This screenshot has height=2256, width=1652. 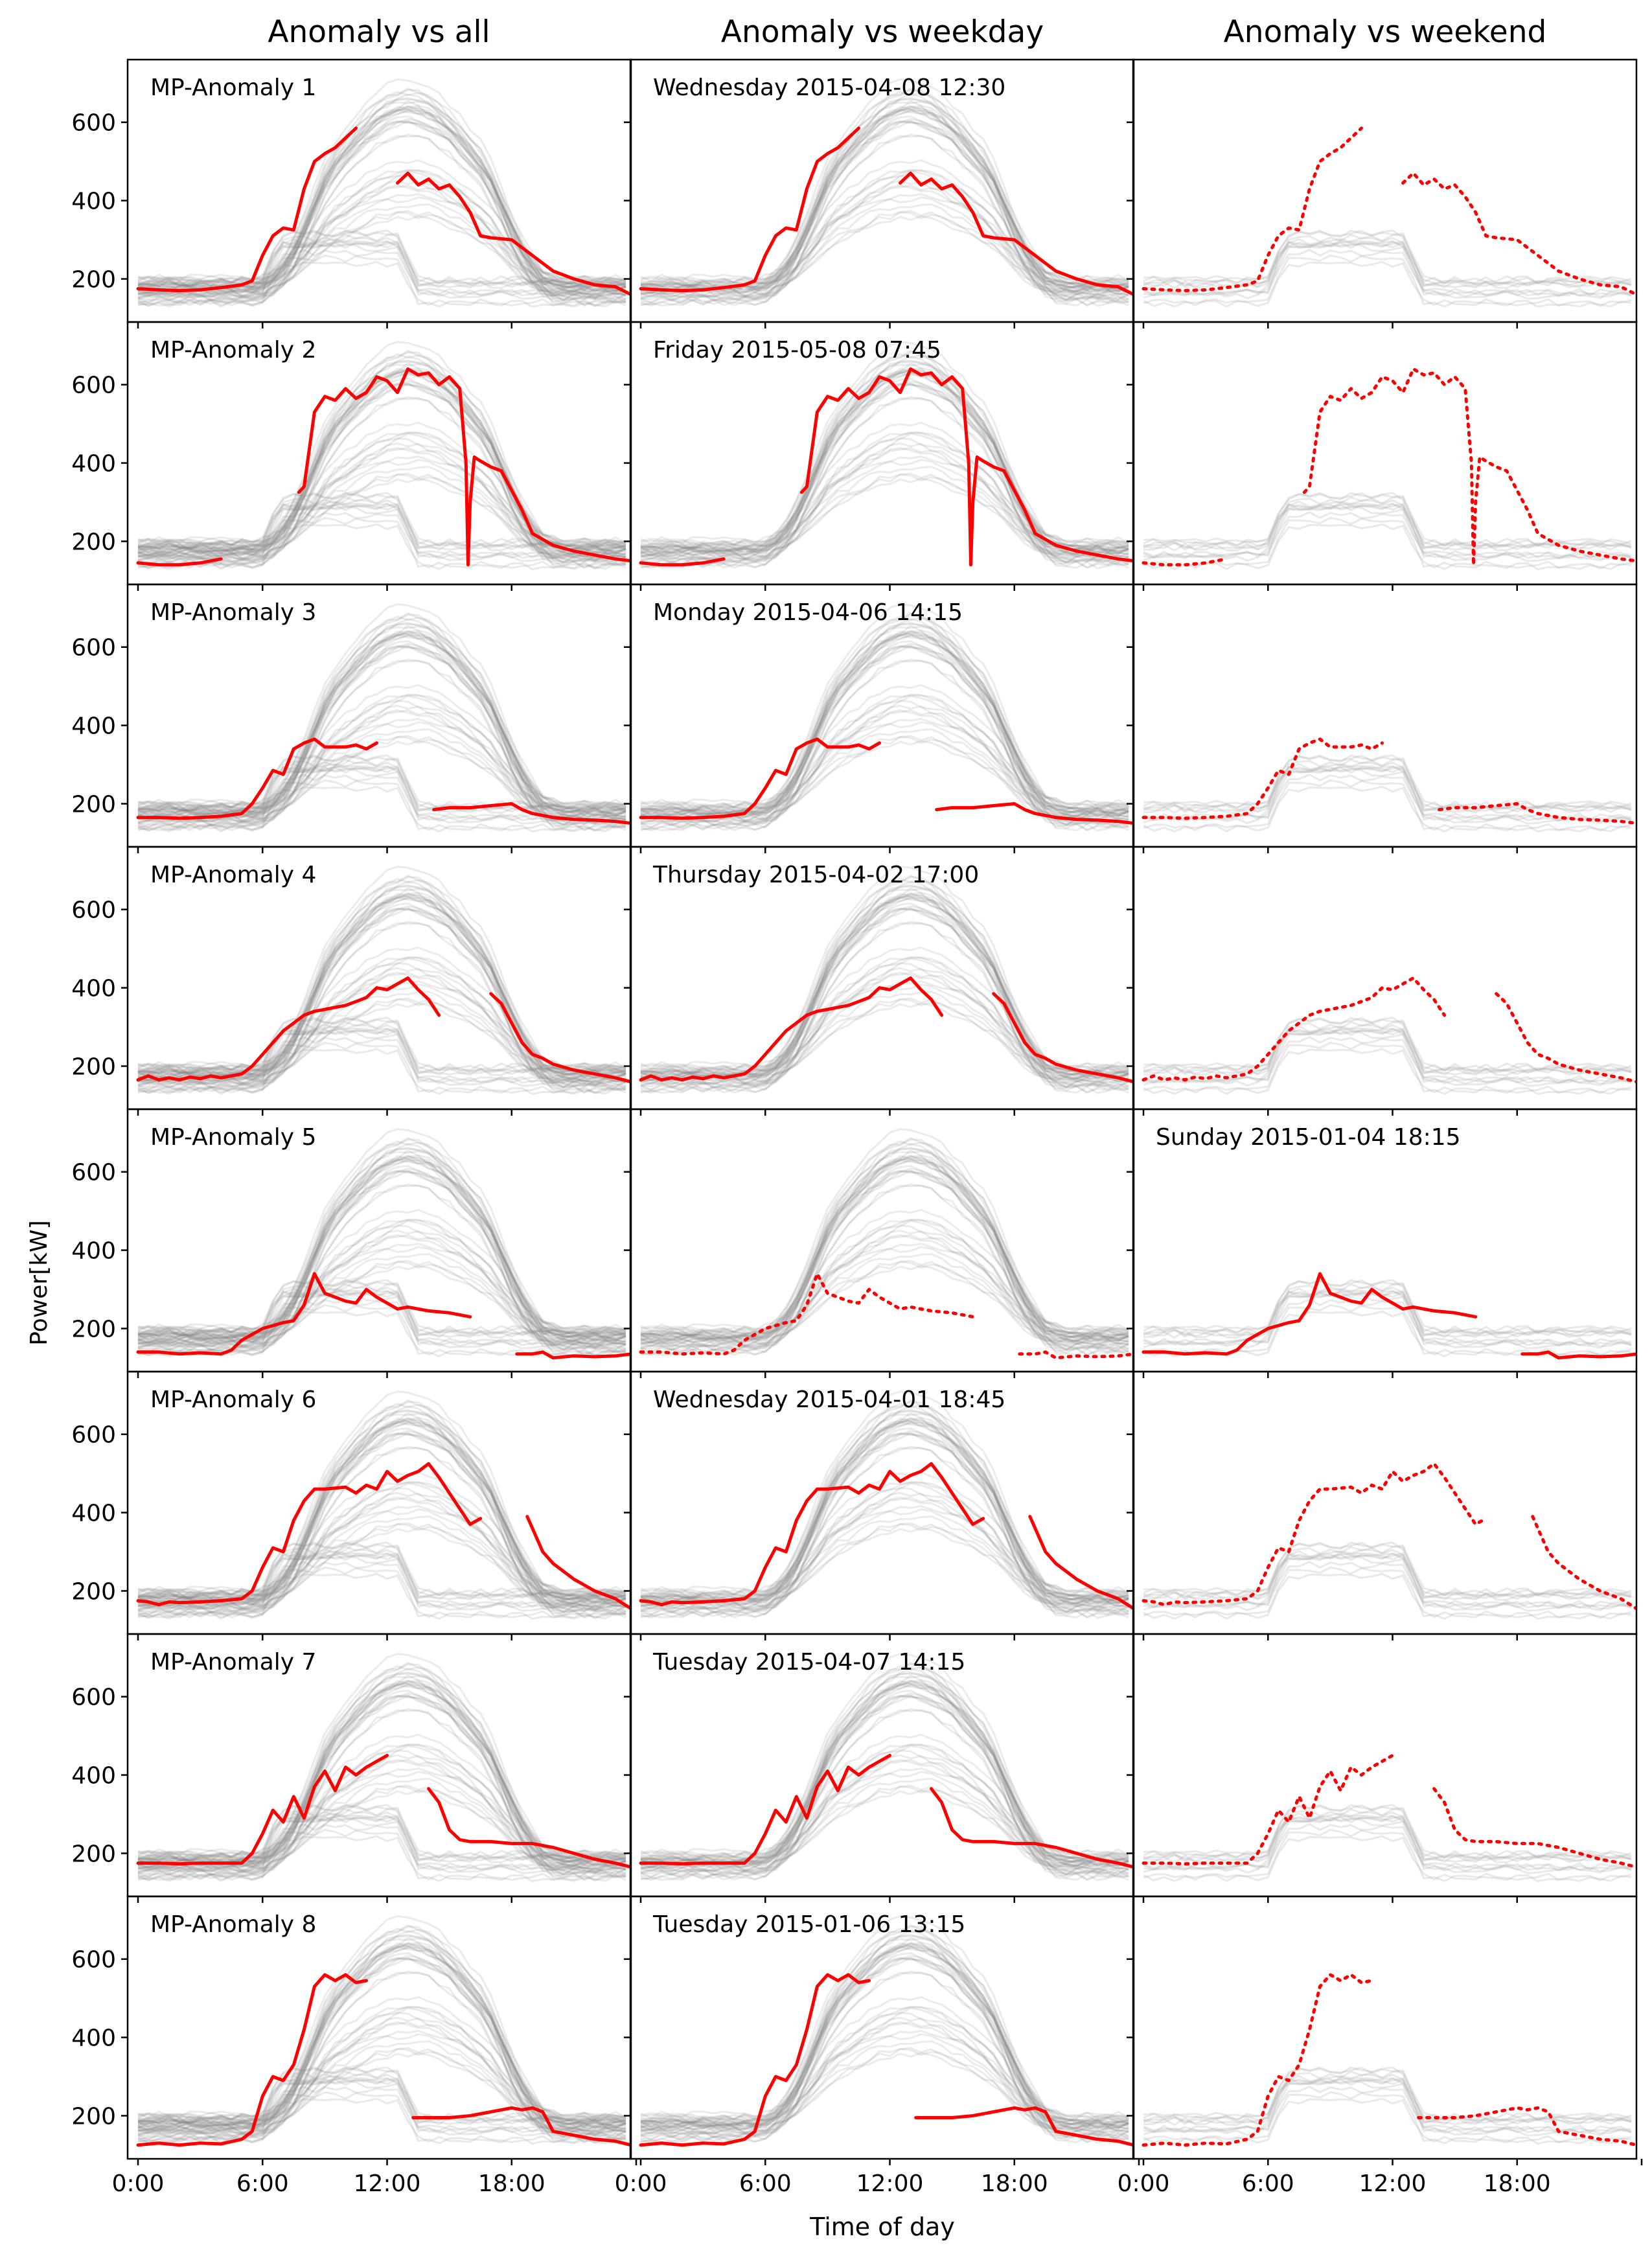 I want to click on column-title-weekend: Anomaly vs weekend, so click(x=1385, y=32).